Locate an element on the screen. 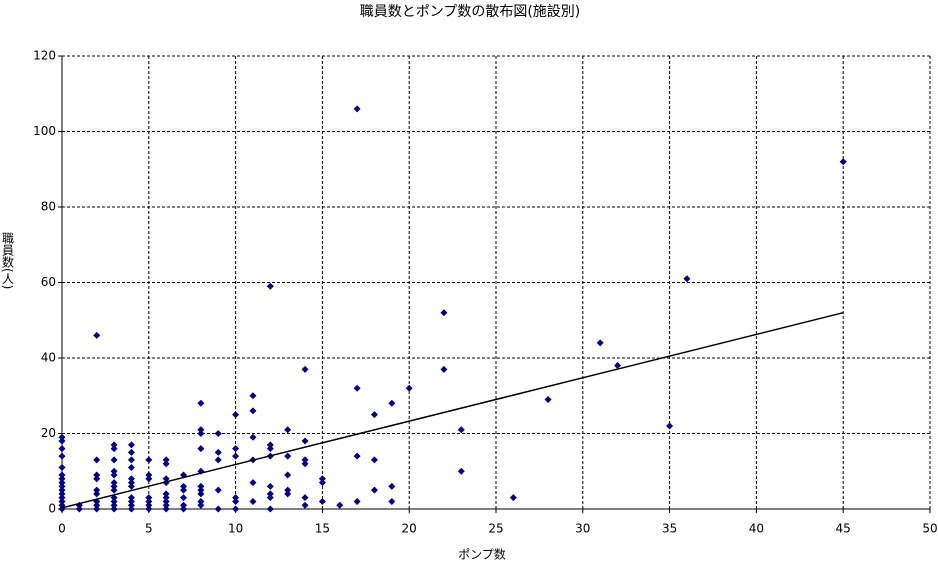 The height and width of the screenshot is (563, 938). x-tick-label: 40 is located at coordinates (756, 529).